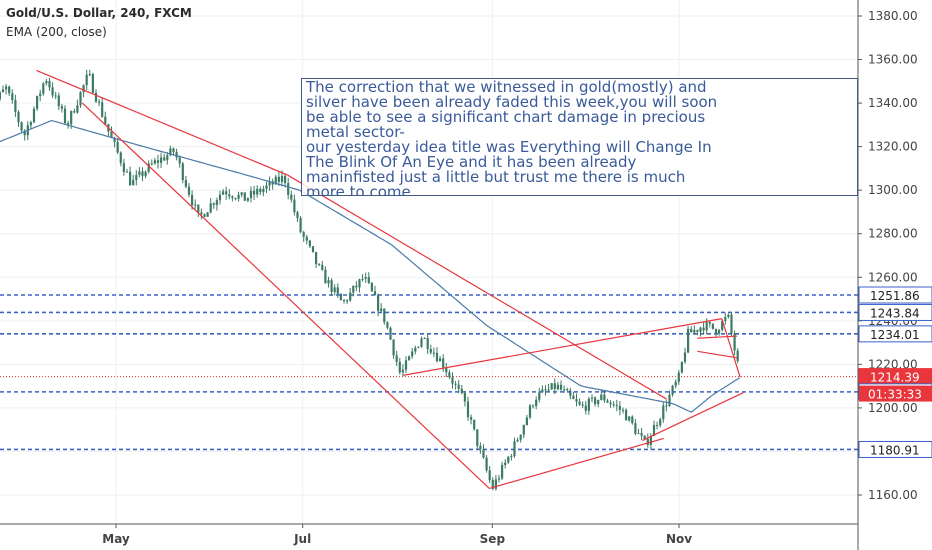 Image resolution: width=932 pixels, height=550 pixels. Describe the element at coordinates (731, 348) in the screenshot. I see `trendline` at that location.